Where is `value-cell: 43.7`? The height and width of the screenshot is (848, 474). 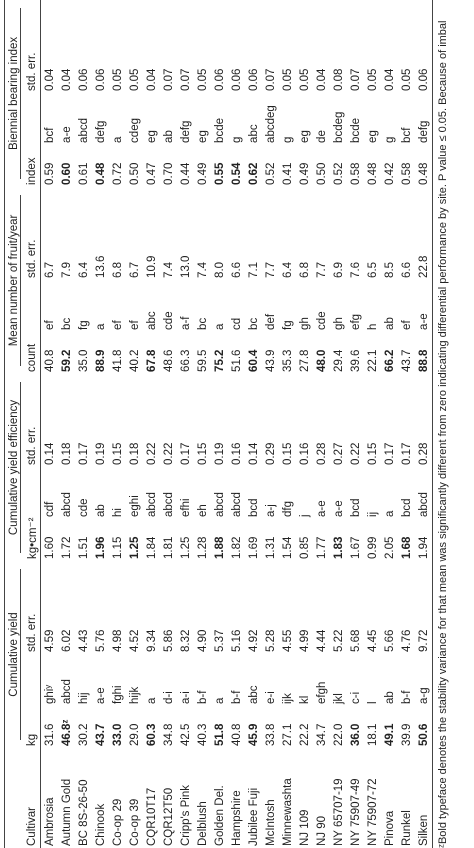
value-cell: 43.7 is located at coordinates (100, 734).